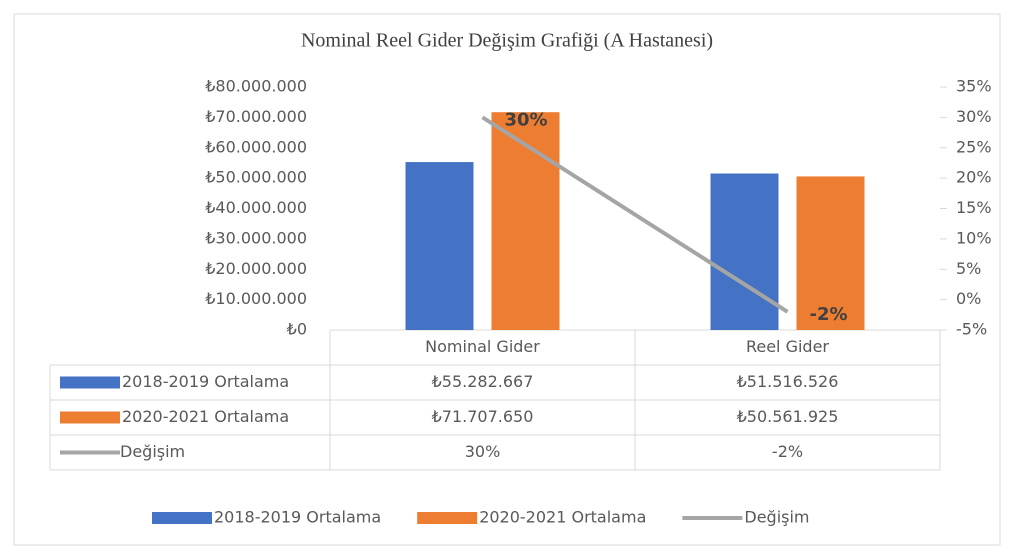 The image size is (1015, 559). What do you see at coordinates (974, 116) in the screenshot?
I see `y2-tick-label: 30%` at bounding box center [974, 116].